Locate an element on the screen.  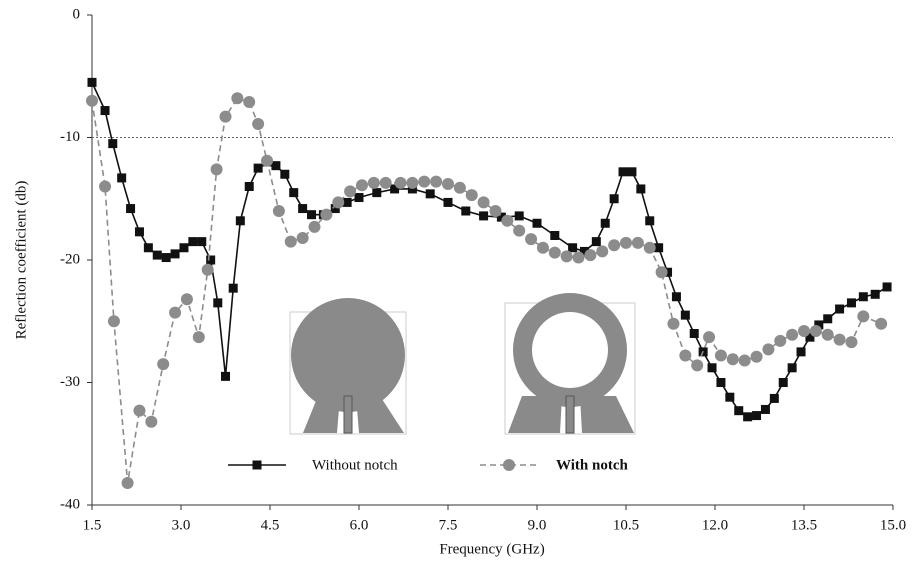
x-tick-label: 7.5 is located at coordinates (448, 525).